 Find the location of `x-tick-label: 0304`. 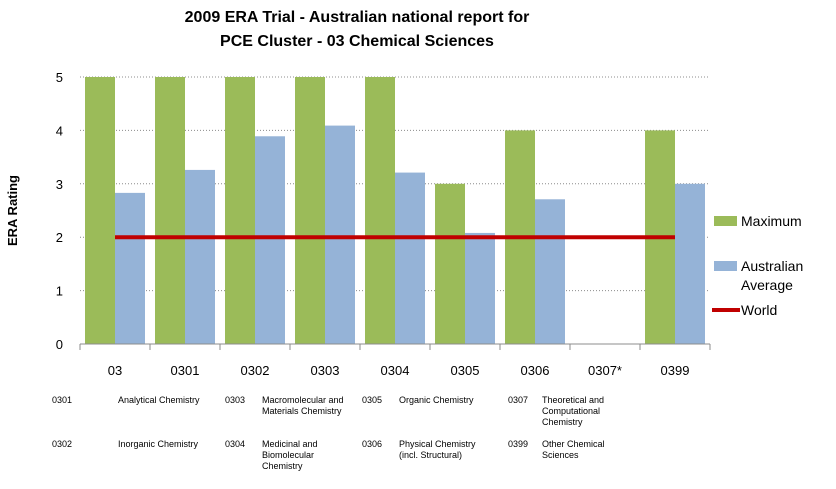

x-tick-label: 0304 is located at coordinates (395, 370).